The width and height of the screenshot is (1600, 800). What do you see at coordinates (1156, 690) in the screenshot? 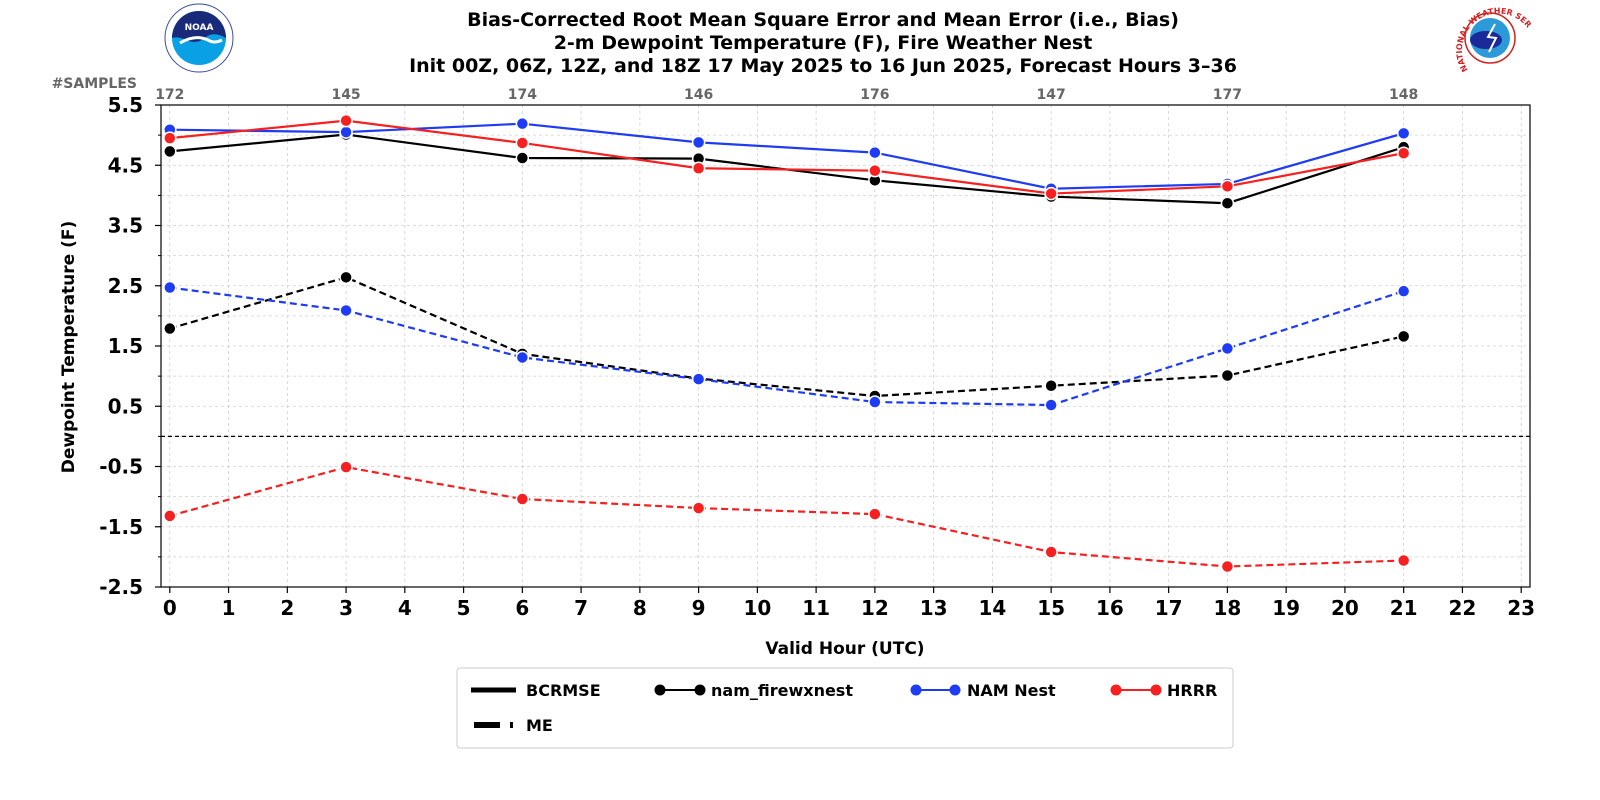
I see `legend-swatch-marker-hrrr-b` at bounding box center [1156, 690].